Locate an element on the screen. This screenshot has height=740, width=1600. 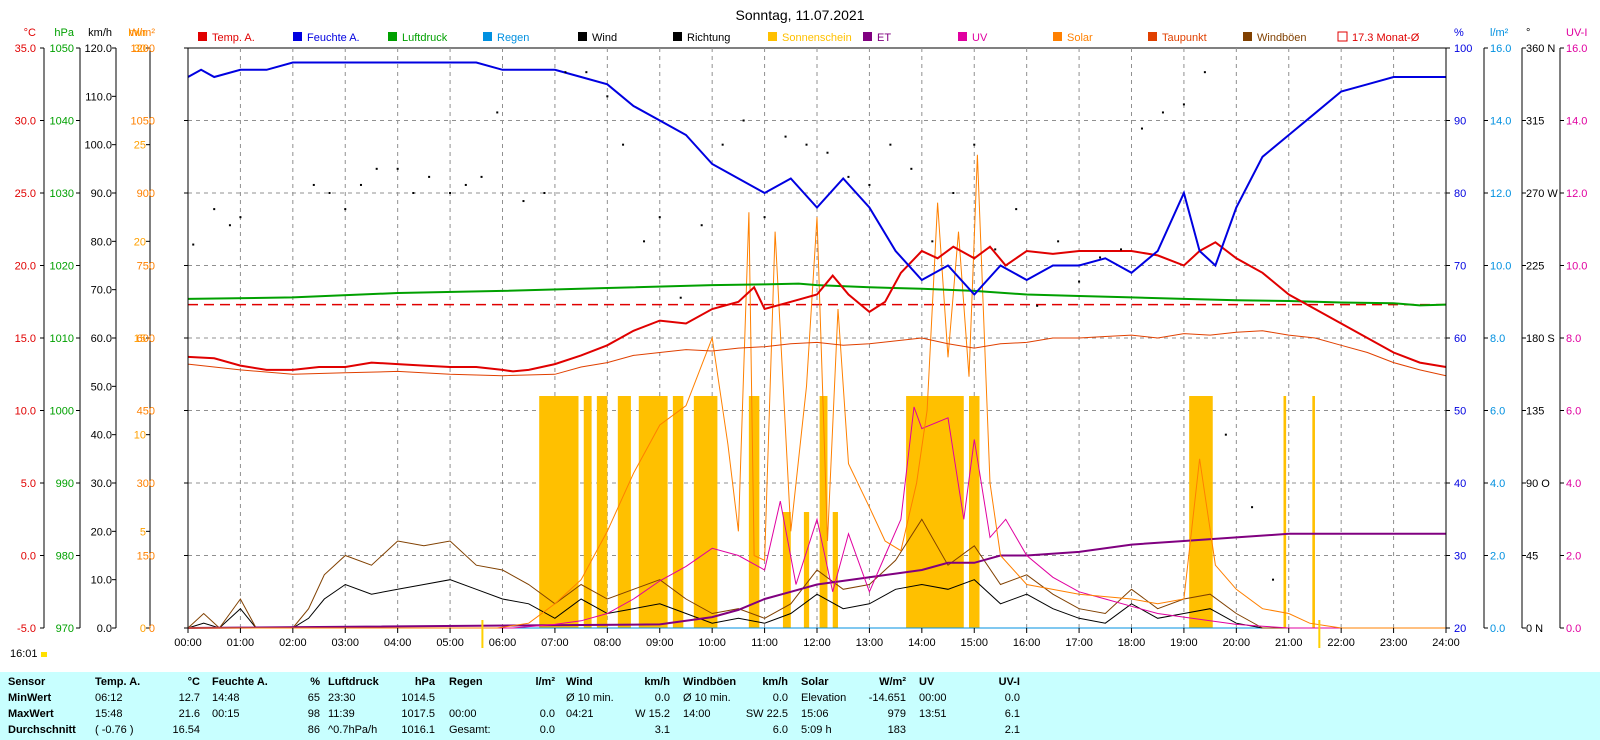
x-tick-label: 12:00 is located at coordinates (817, 643).